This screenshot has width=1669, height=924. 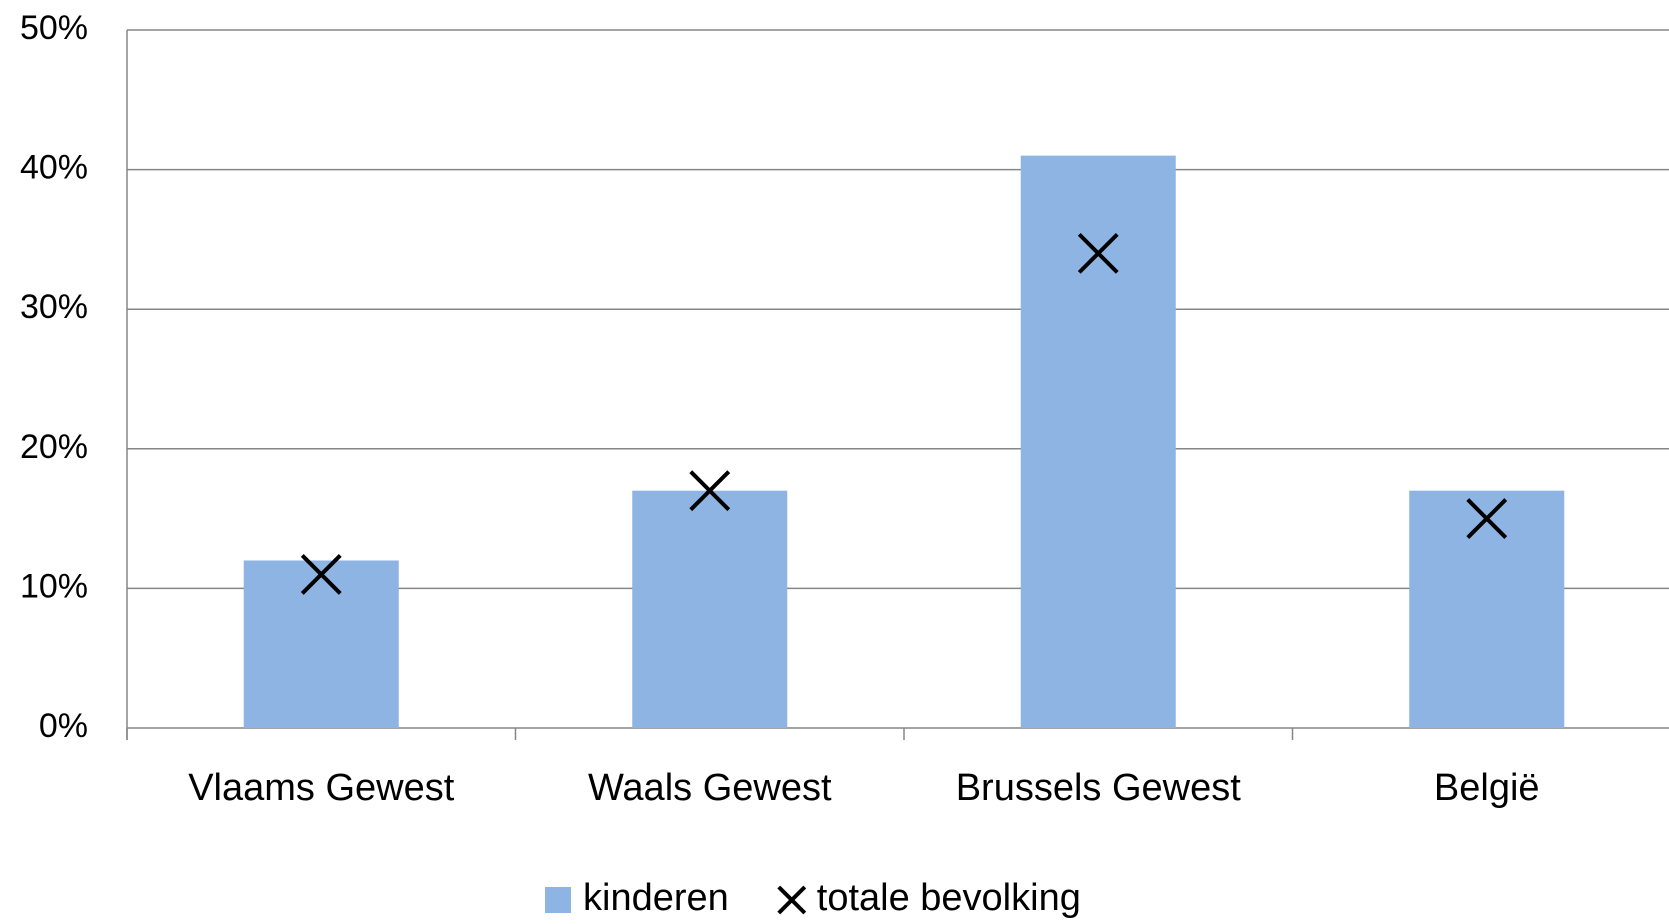 I want to click on legend-label: kinderen, so click(x=656, y=898).